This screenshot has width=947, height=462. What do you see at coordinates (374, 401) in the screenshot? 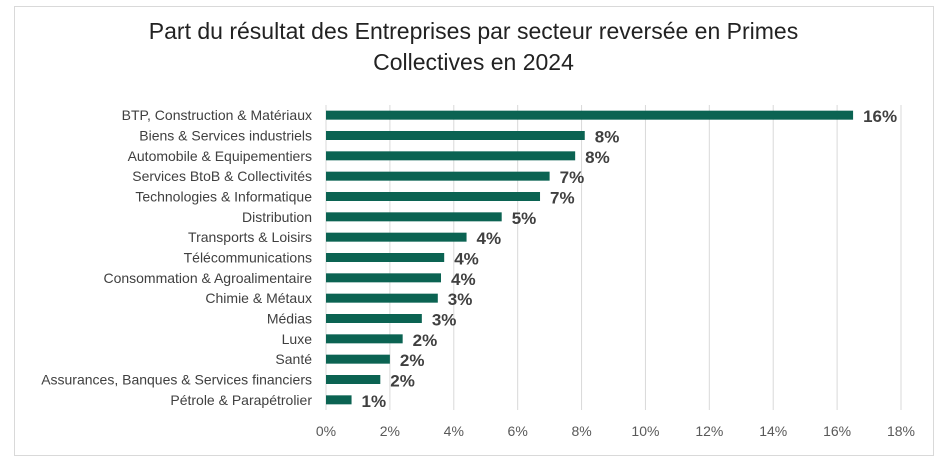
I see `data-label: 1%` at bounding box center [374, 401].